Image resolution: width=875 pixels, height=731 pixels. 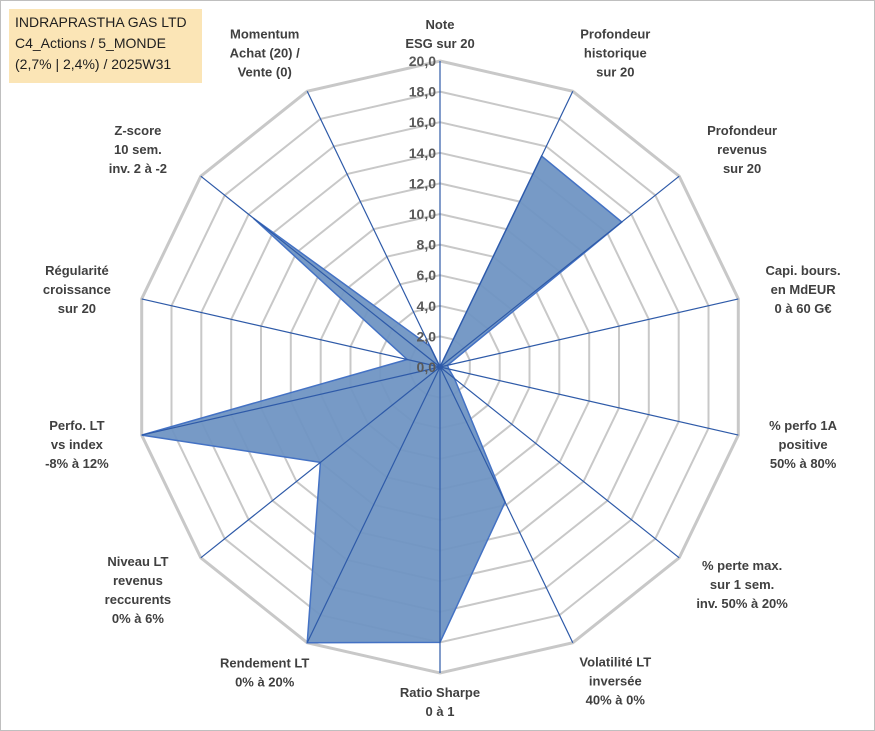 What do you see at coordinates (803, 425) in the screenshot?
I see `axis-label-line: % perfo 1A` at bounding box center [803, 425].